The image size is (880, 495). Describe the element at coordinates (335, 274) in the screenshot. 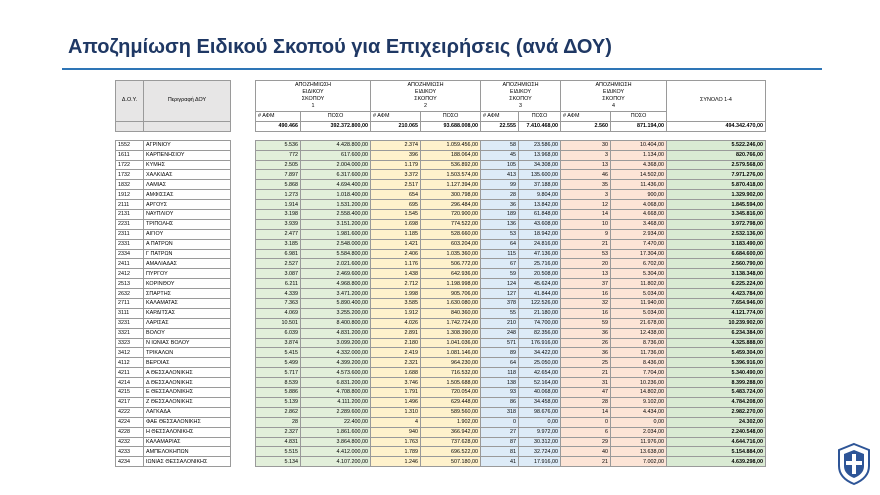

I see `cell: 2.469.600,00` at that location.